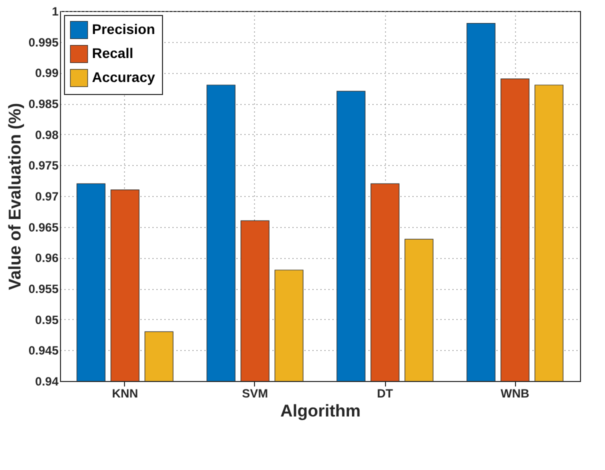 Image resolution: width=605 pixels, height=470 pixels. I want to click on y-tick-label: 0.94, so click(47, 381).